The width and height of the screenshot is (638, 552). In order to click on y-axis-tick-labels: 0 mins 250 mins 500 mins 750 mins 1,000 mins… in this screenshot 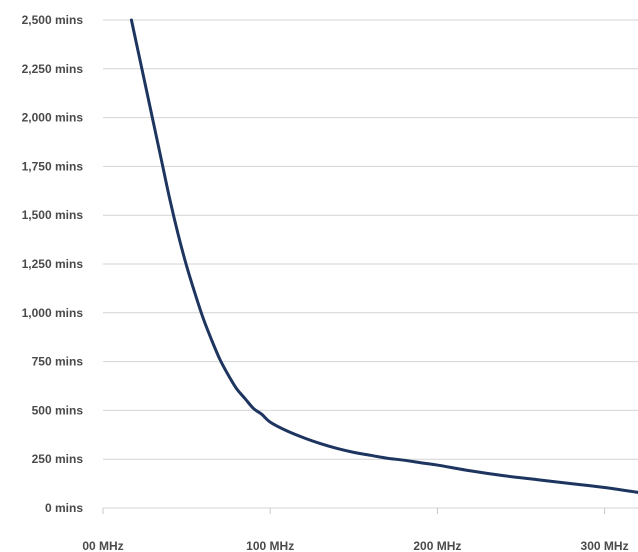, I will do `click(53, 264)`.